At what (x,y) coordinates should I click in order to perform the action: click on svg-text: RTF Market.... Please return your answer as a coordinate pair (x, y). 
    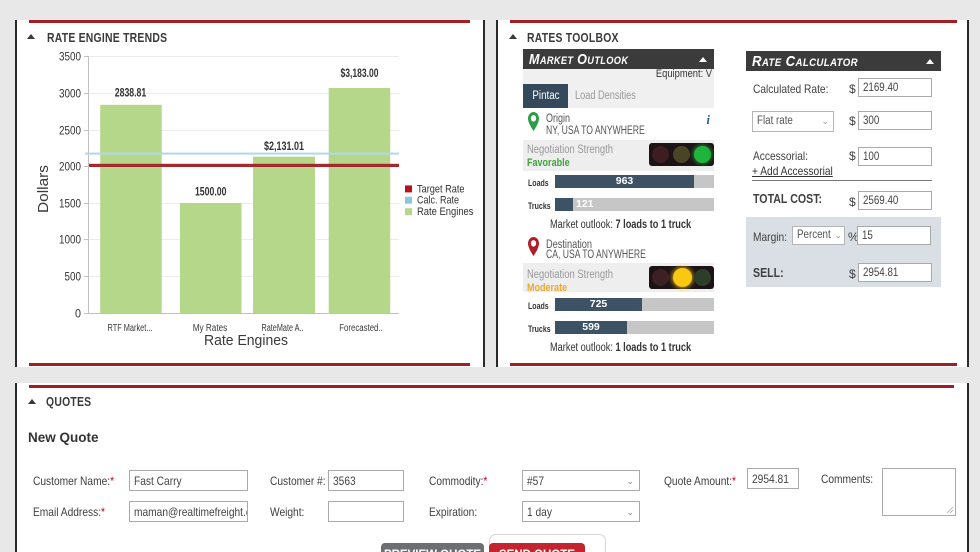
    Looking at the image, I should click on (130, 328).